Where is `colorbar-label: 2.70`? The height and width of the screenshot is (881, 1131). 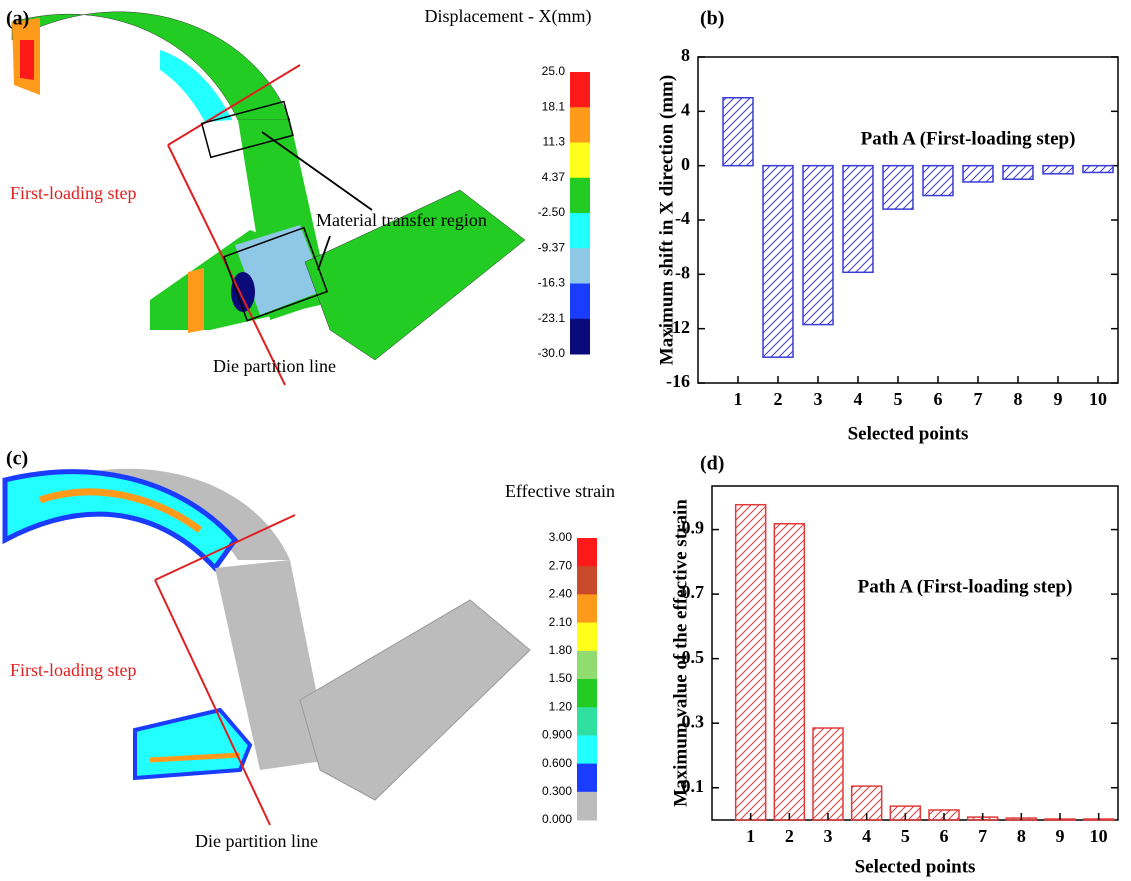 colorbar-label: 2.70 is located at coordinates (561, 565).